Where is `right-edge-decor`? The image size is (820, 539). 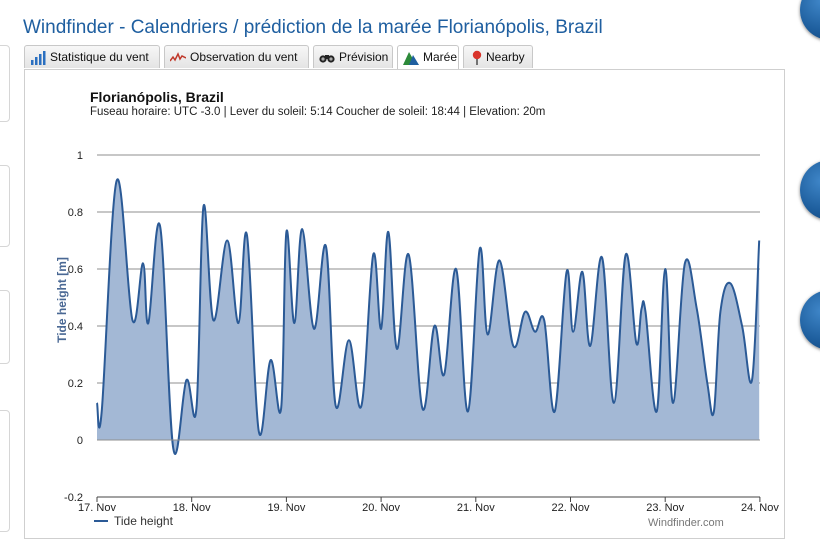 right-edge-decor is located at coordinates (805, 263).